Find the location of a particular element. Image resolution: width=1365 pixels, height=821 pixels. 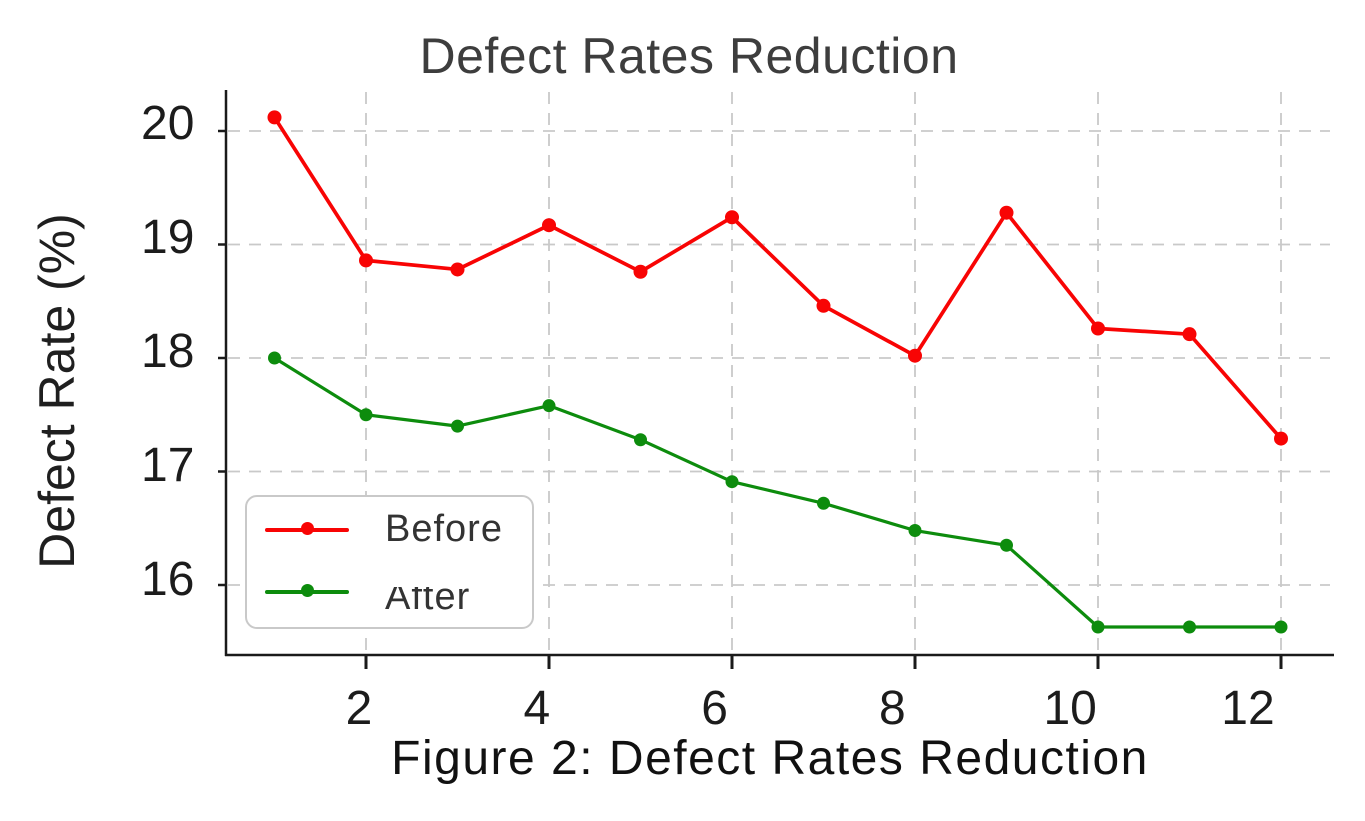

legend: Before After is located at coordinates (389, 562).